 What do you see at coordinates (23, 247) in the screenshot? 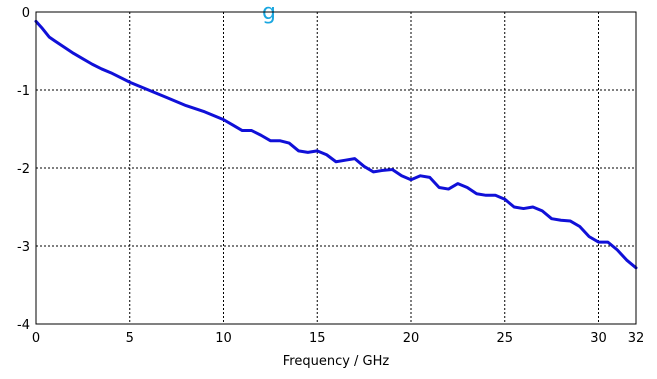
I see `y-tick-label: -3` at bounding box center [23, 247].